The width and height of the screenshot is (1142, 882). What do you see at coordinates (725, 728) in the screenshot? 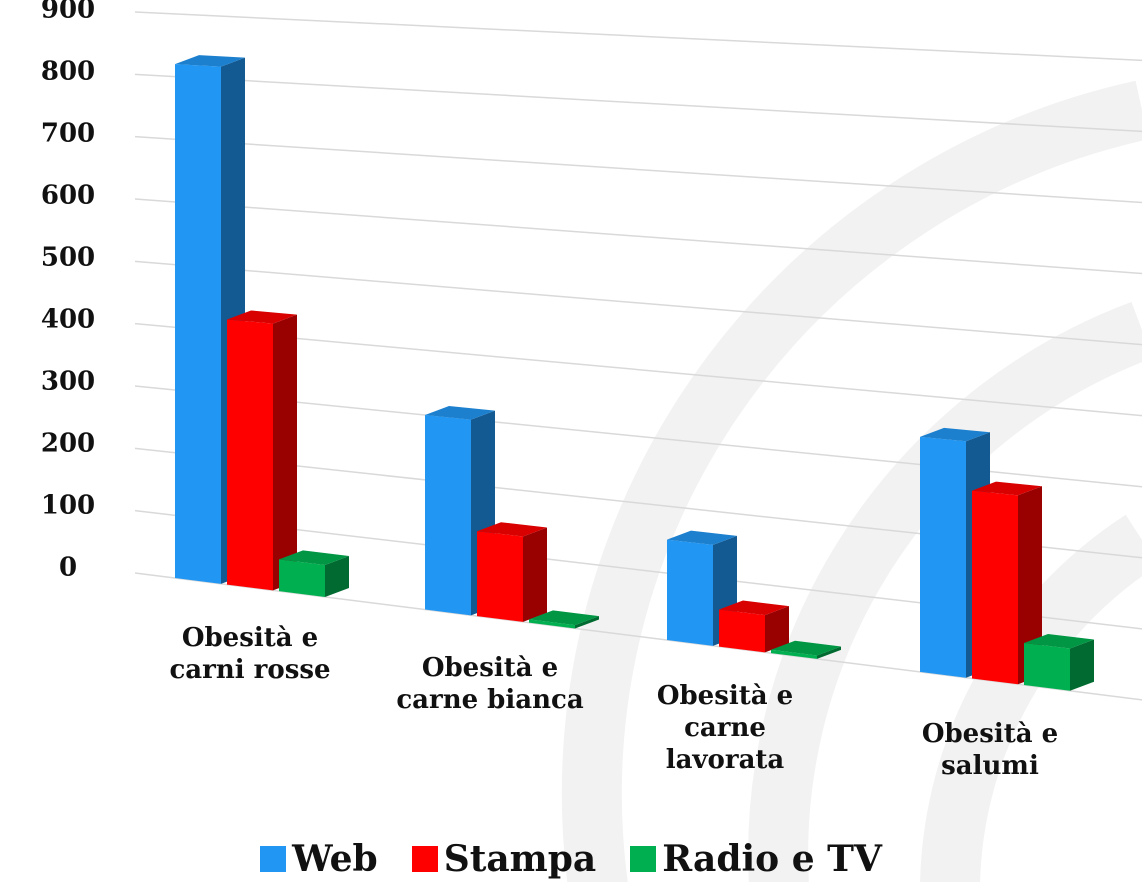
I see `x-tick-label: Obesità e carne lavorata` at bounding box center [725, 728].